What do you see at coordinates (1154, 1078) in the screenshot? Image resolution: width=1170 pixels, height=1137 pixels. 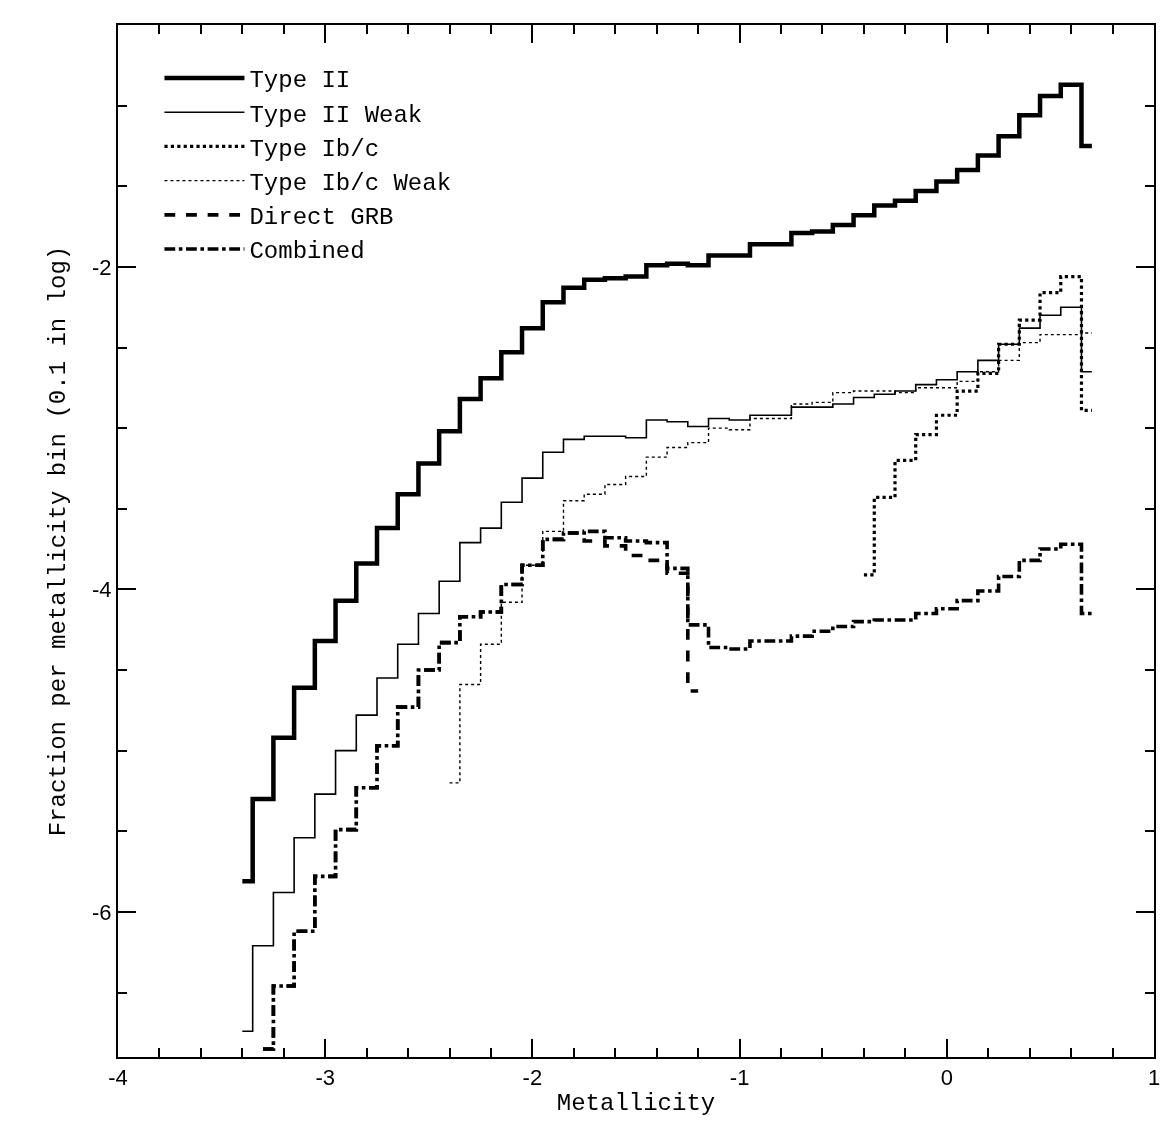 I see `x-tick-label: 1` at bounding box center [1154, 1078].